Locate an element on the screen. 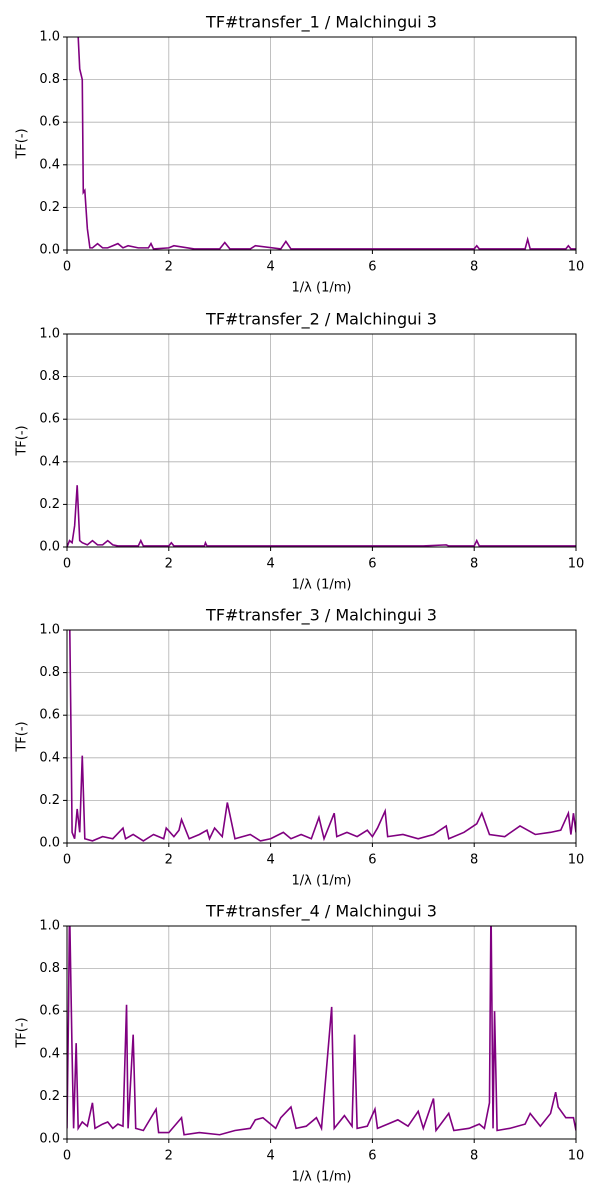 Image resolution: width=600 pixels, height=1200 pixels. chart-title: TF#transfer_2 / Malchingui 3 is located at coordinates (321, 320).